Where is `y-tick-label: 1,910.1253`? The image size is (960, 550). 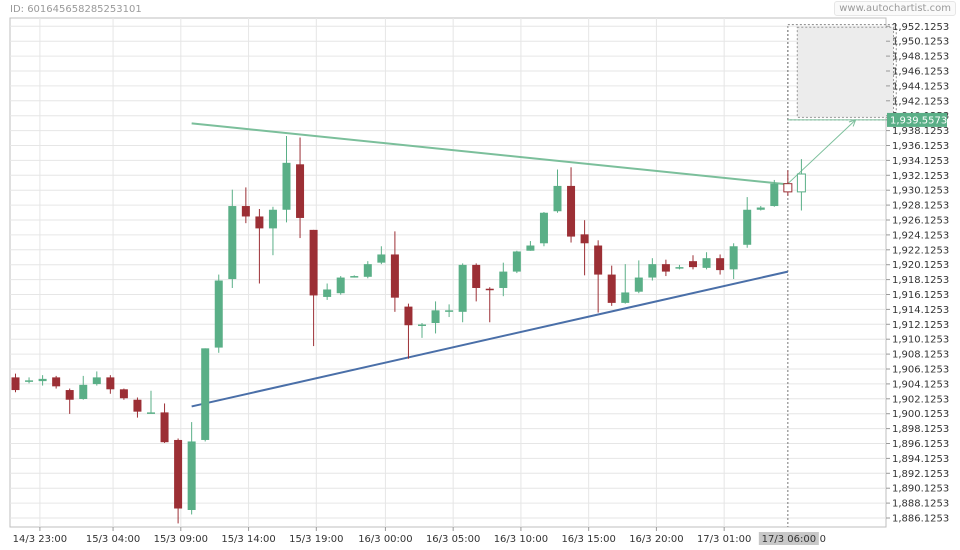 y-tick-label: 1,910.1253 is located at coordinates (920, 340).